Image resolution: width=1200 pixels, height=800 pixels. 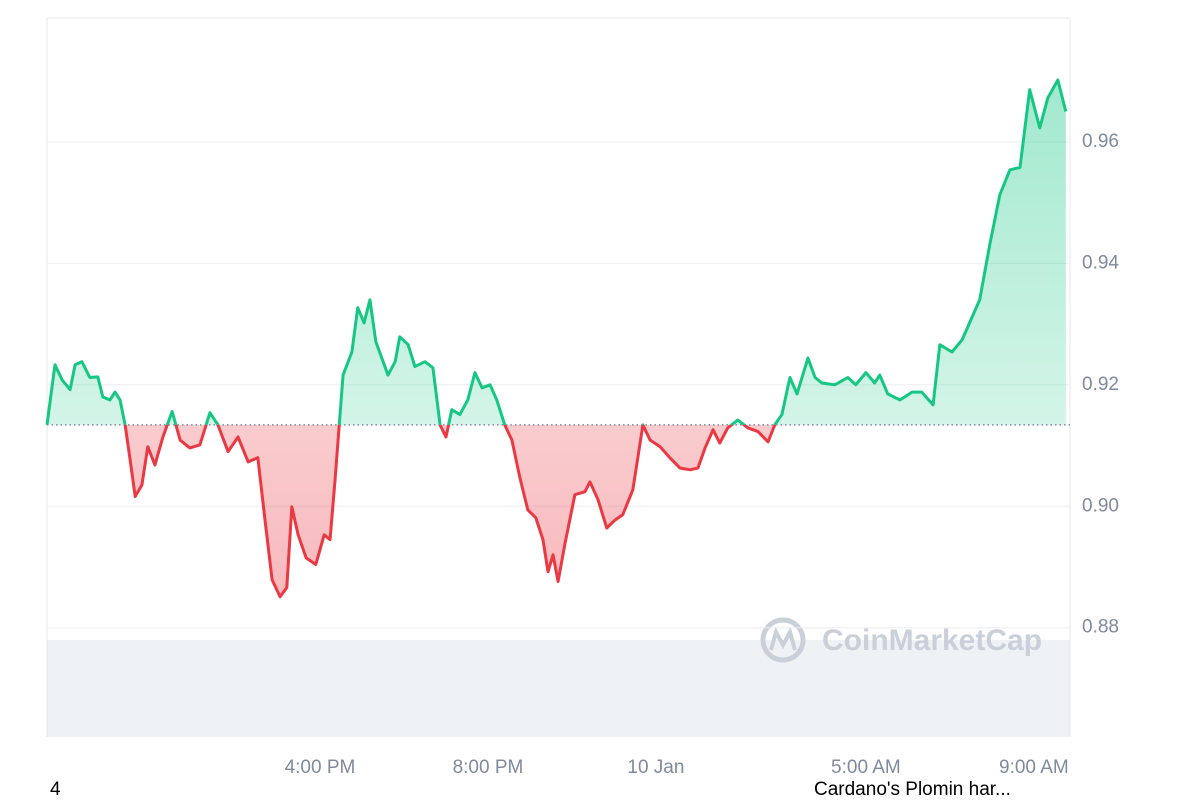 I want to click on footer-left: 4, so click(x=55, y=789).